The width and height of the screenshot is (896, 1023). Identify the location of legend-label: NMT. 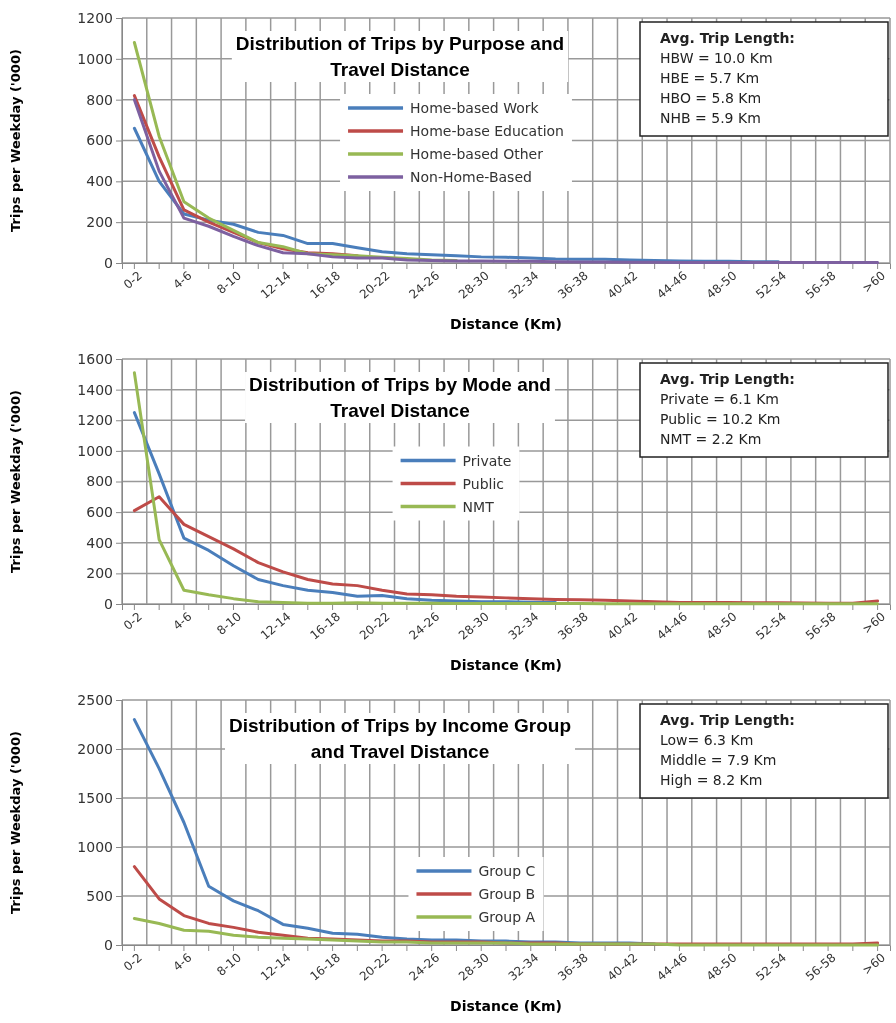
(478, 506).